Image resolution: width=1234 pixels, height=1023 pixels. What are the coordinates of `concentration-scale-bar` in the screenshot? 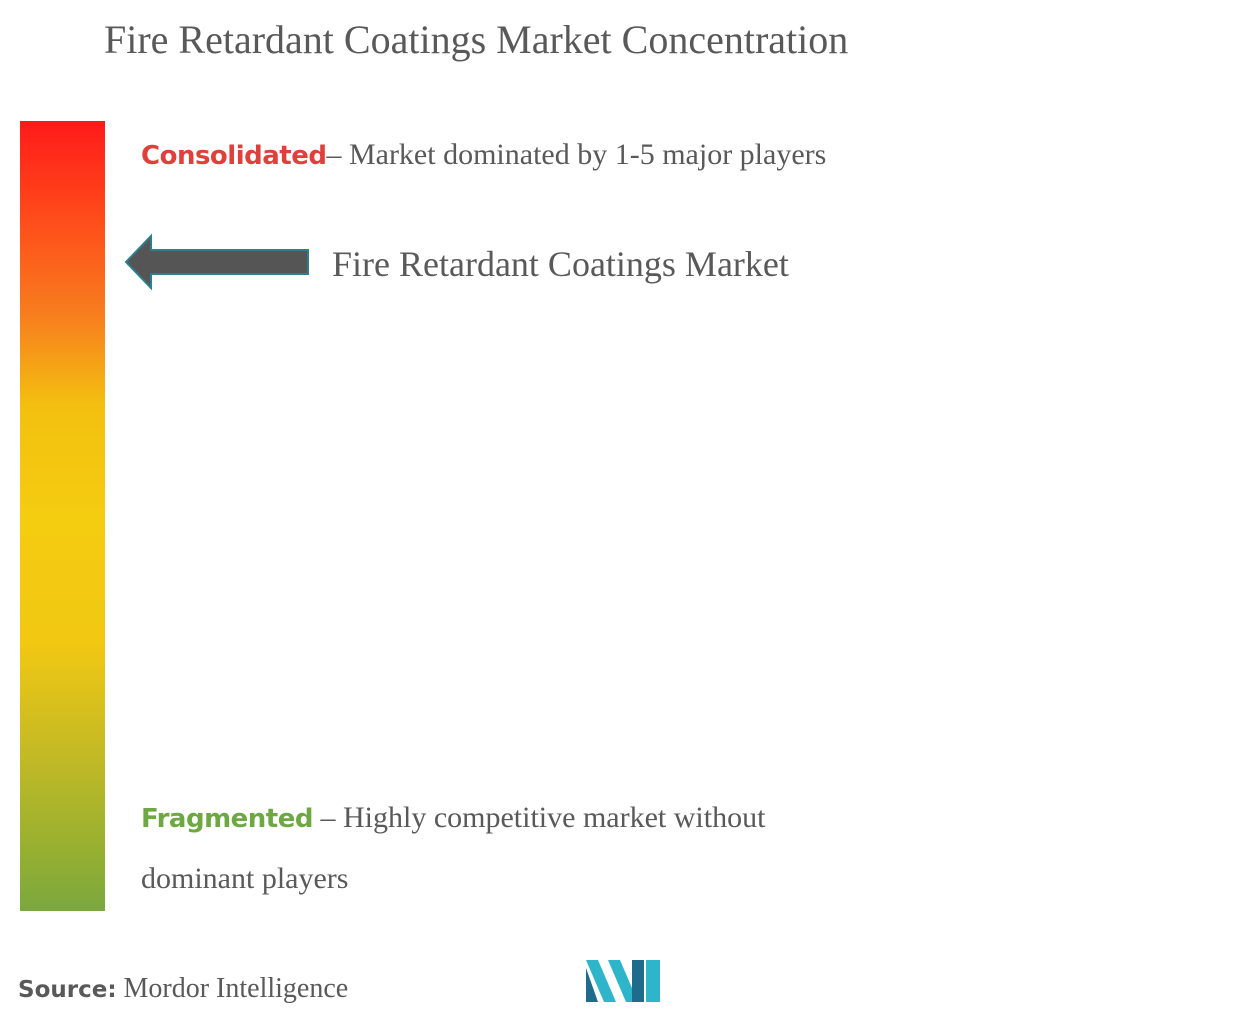 It's located at (62, 516).